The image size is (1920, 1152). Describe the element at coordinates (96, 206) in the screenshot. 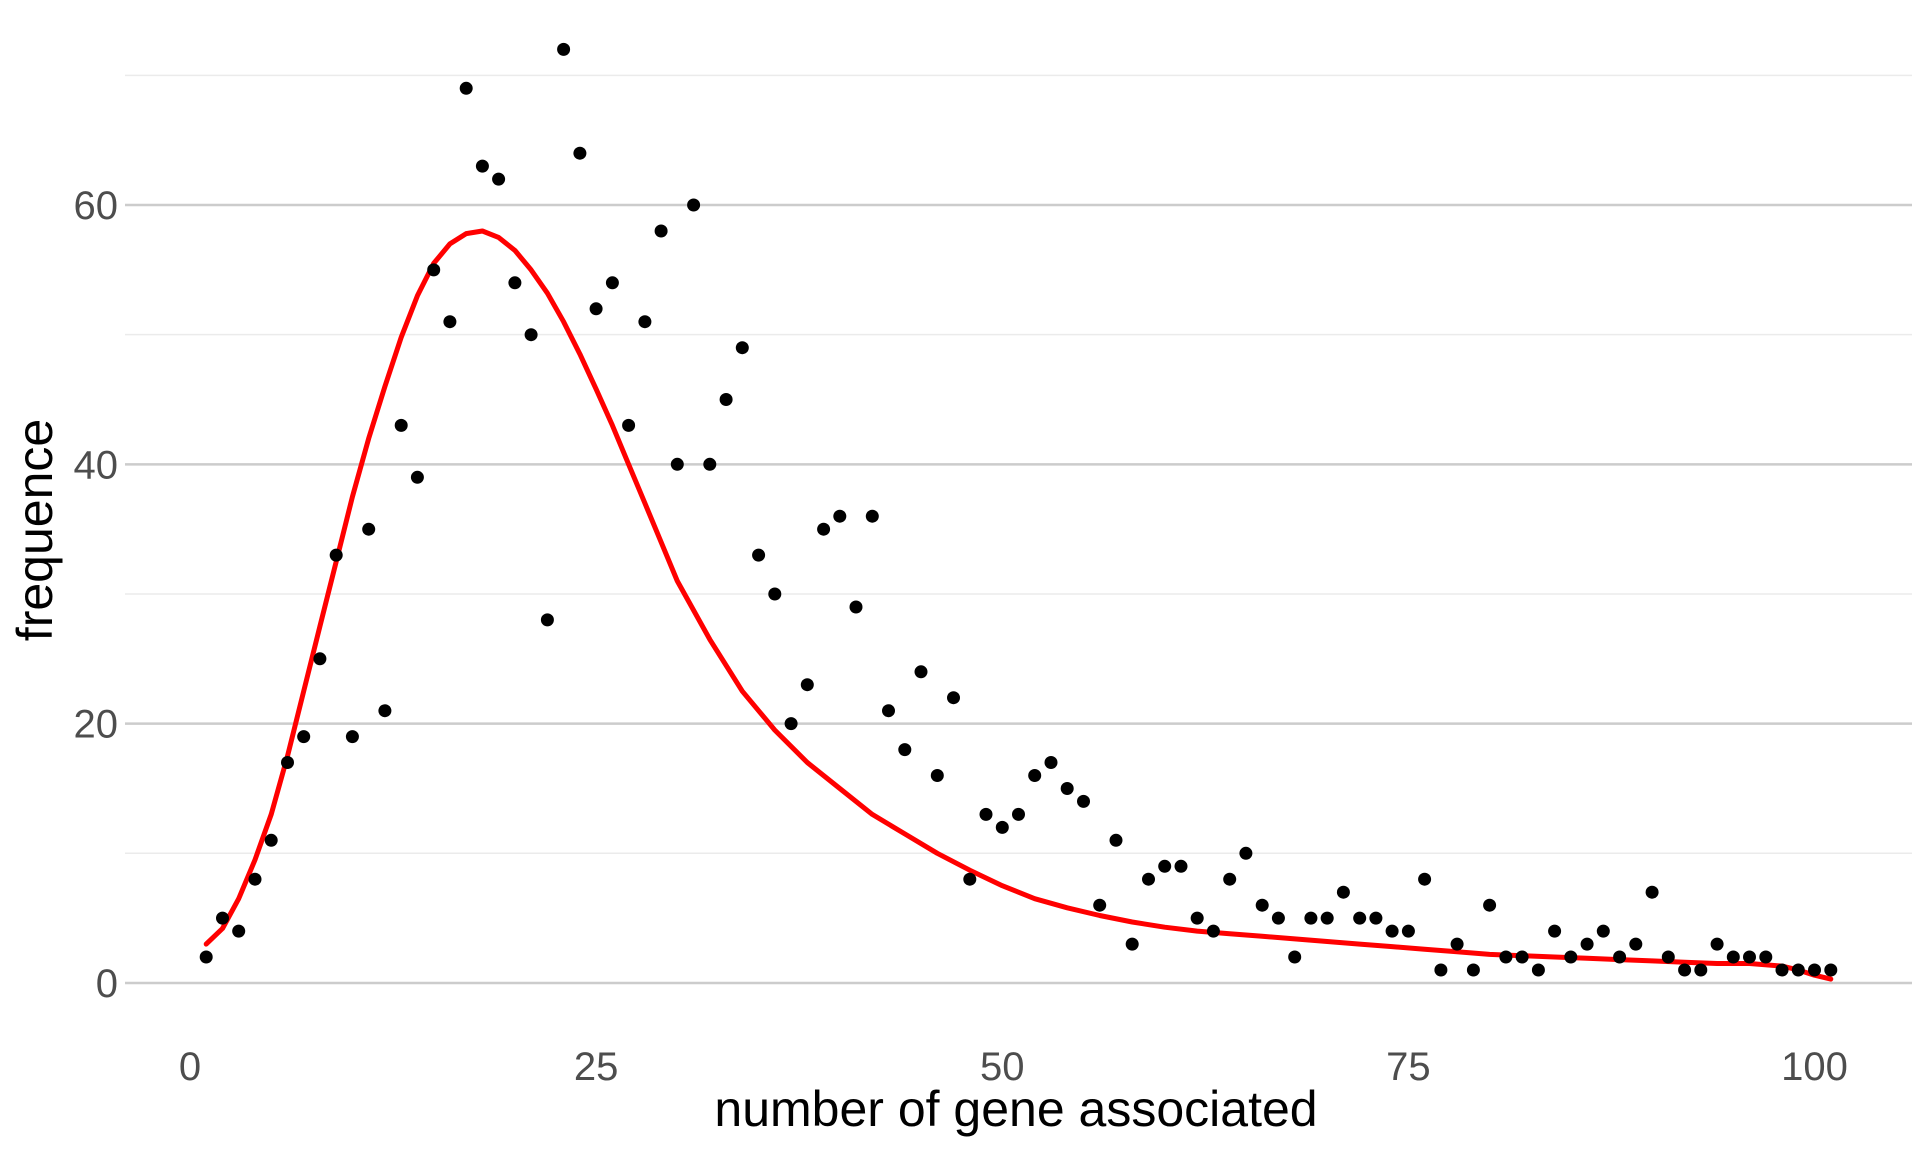

I see `y-tick-label: 60` at that location.